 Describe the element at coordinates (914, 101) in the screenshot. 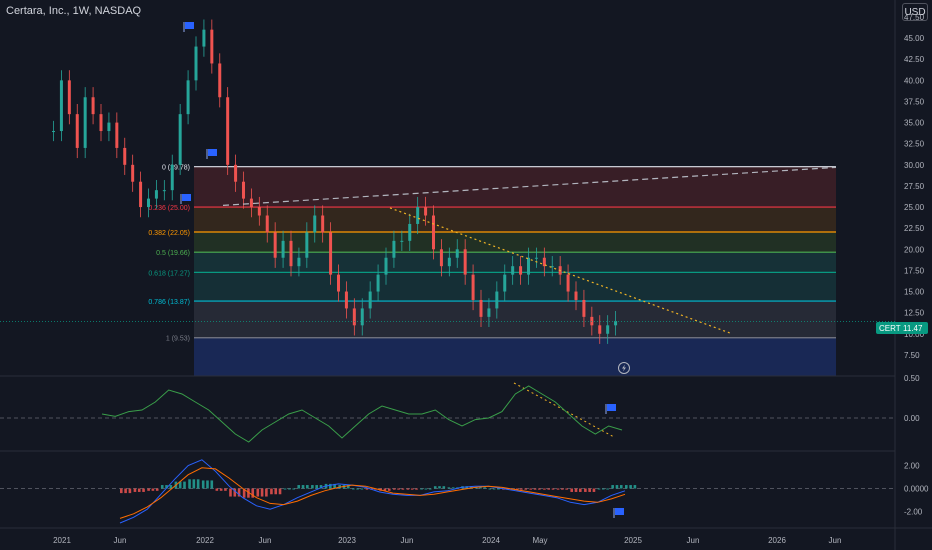

I see `price-tick-label: 37.50` at that location.